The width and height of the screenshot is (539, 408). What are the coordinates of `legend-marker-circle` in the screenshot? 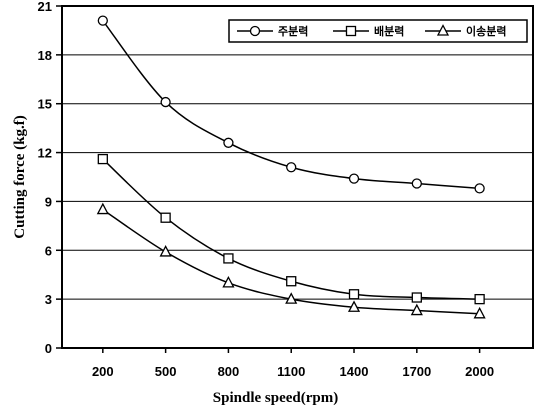 It's located at (255, 31).